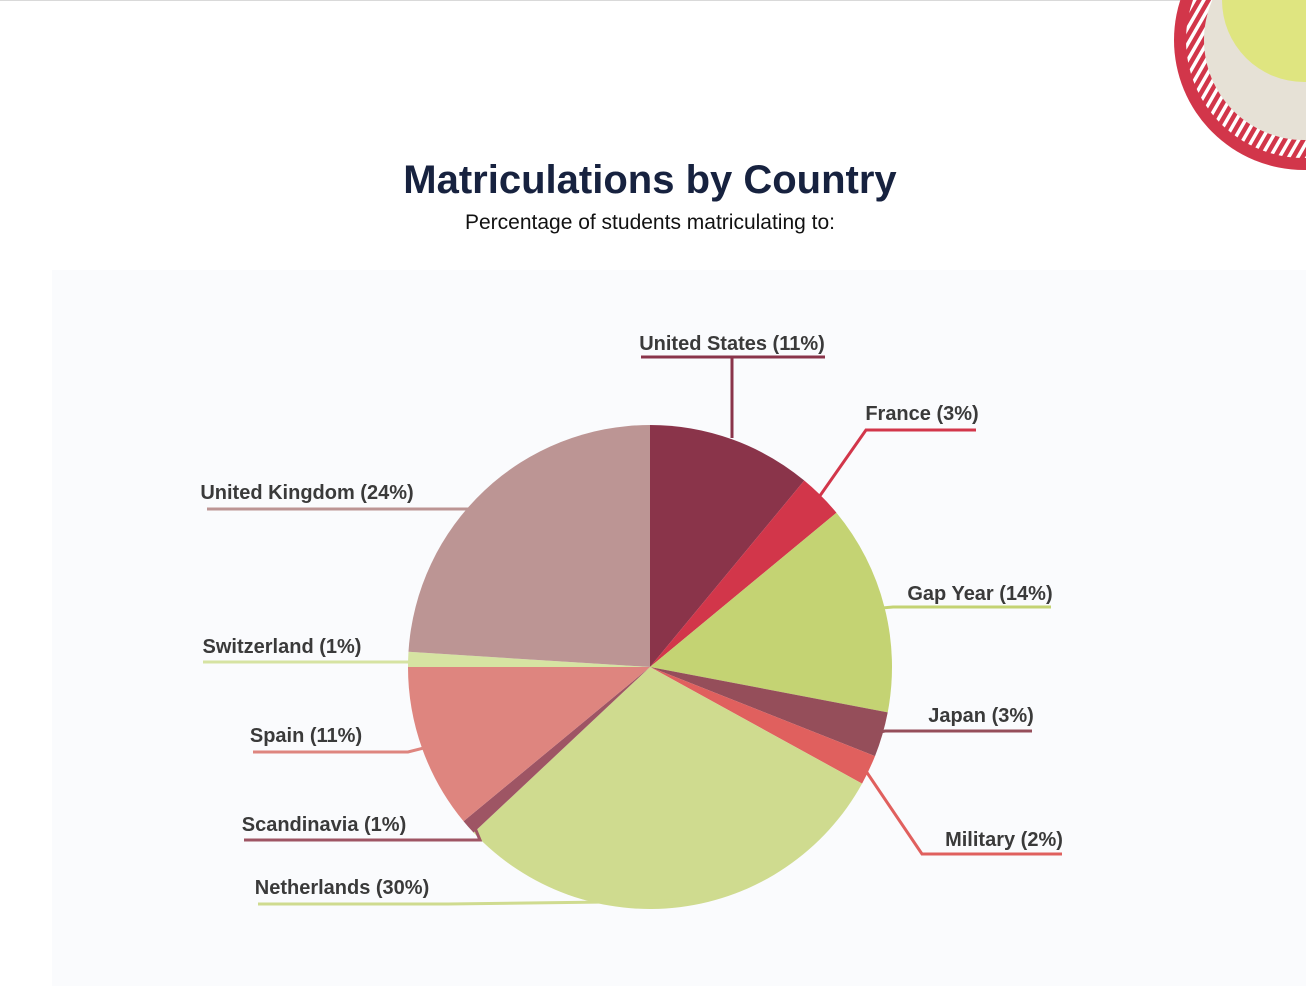  Describe the element at coordinates (895, 464) in the screenshot. I see `leader-line-france` at that location.